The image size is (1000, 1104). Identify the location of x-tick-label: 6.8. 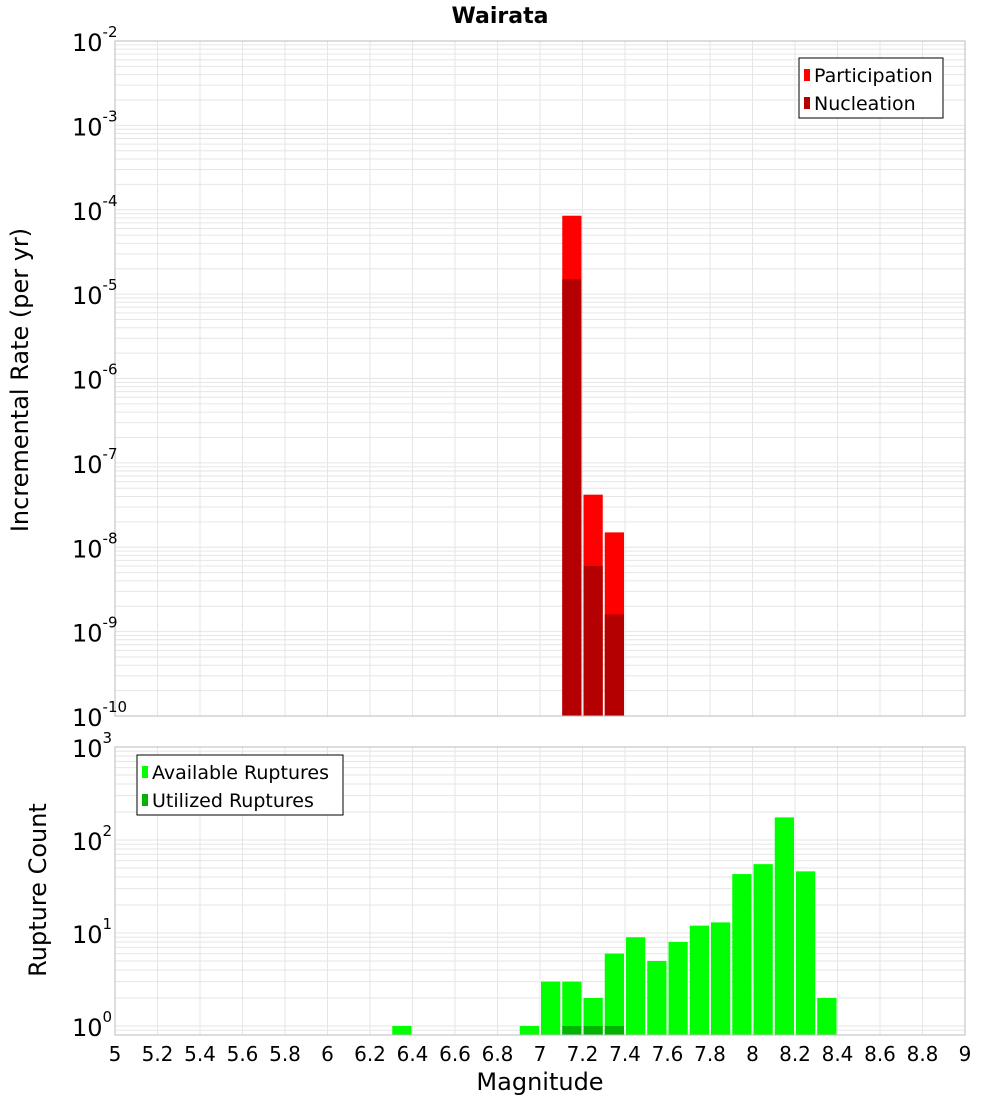
(498, 1054).